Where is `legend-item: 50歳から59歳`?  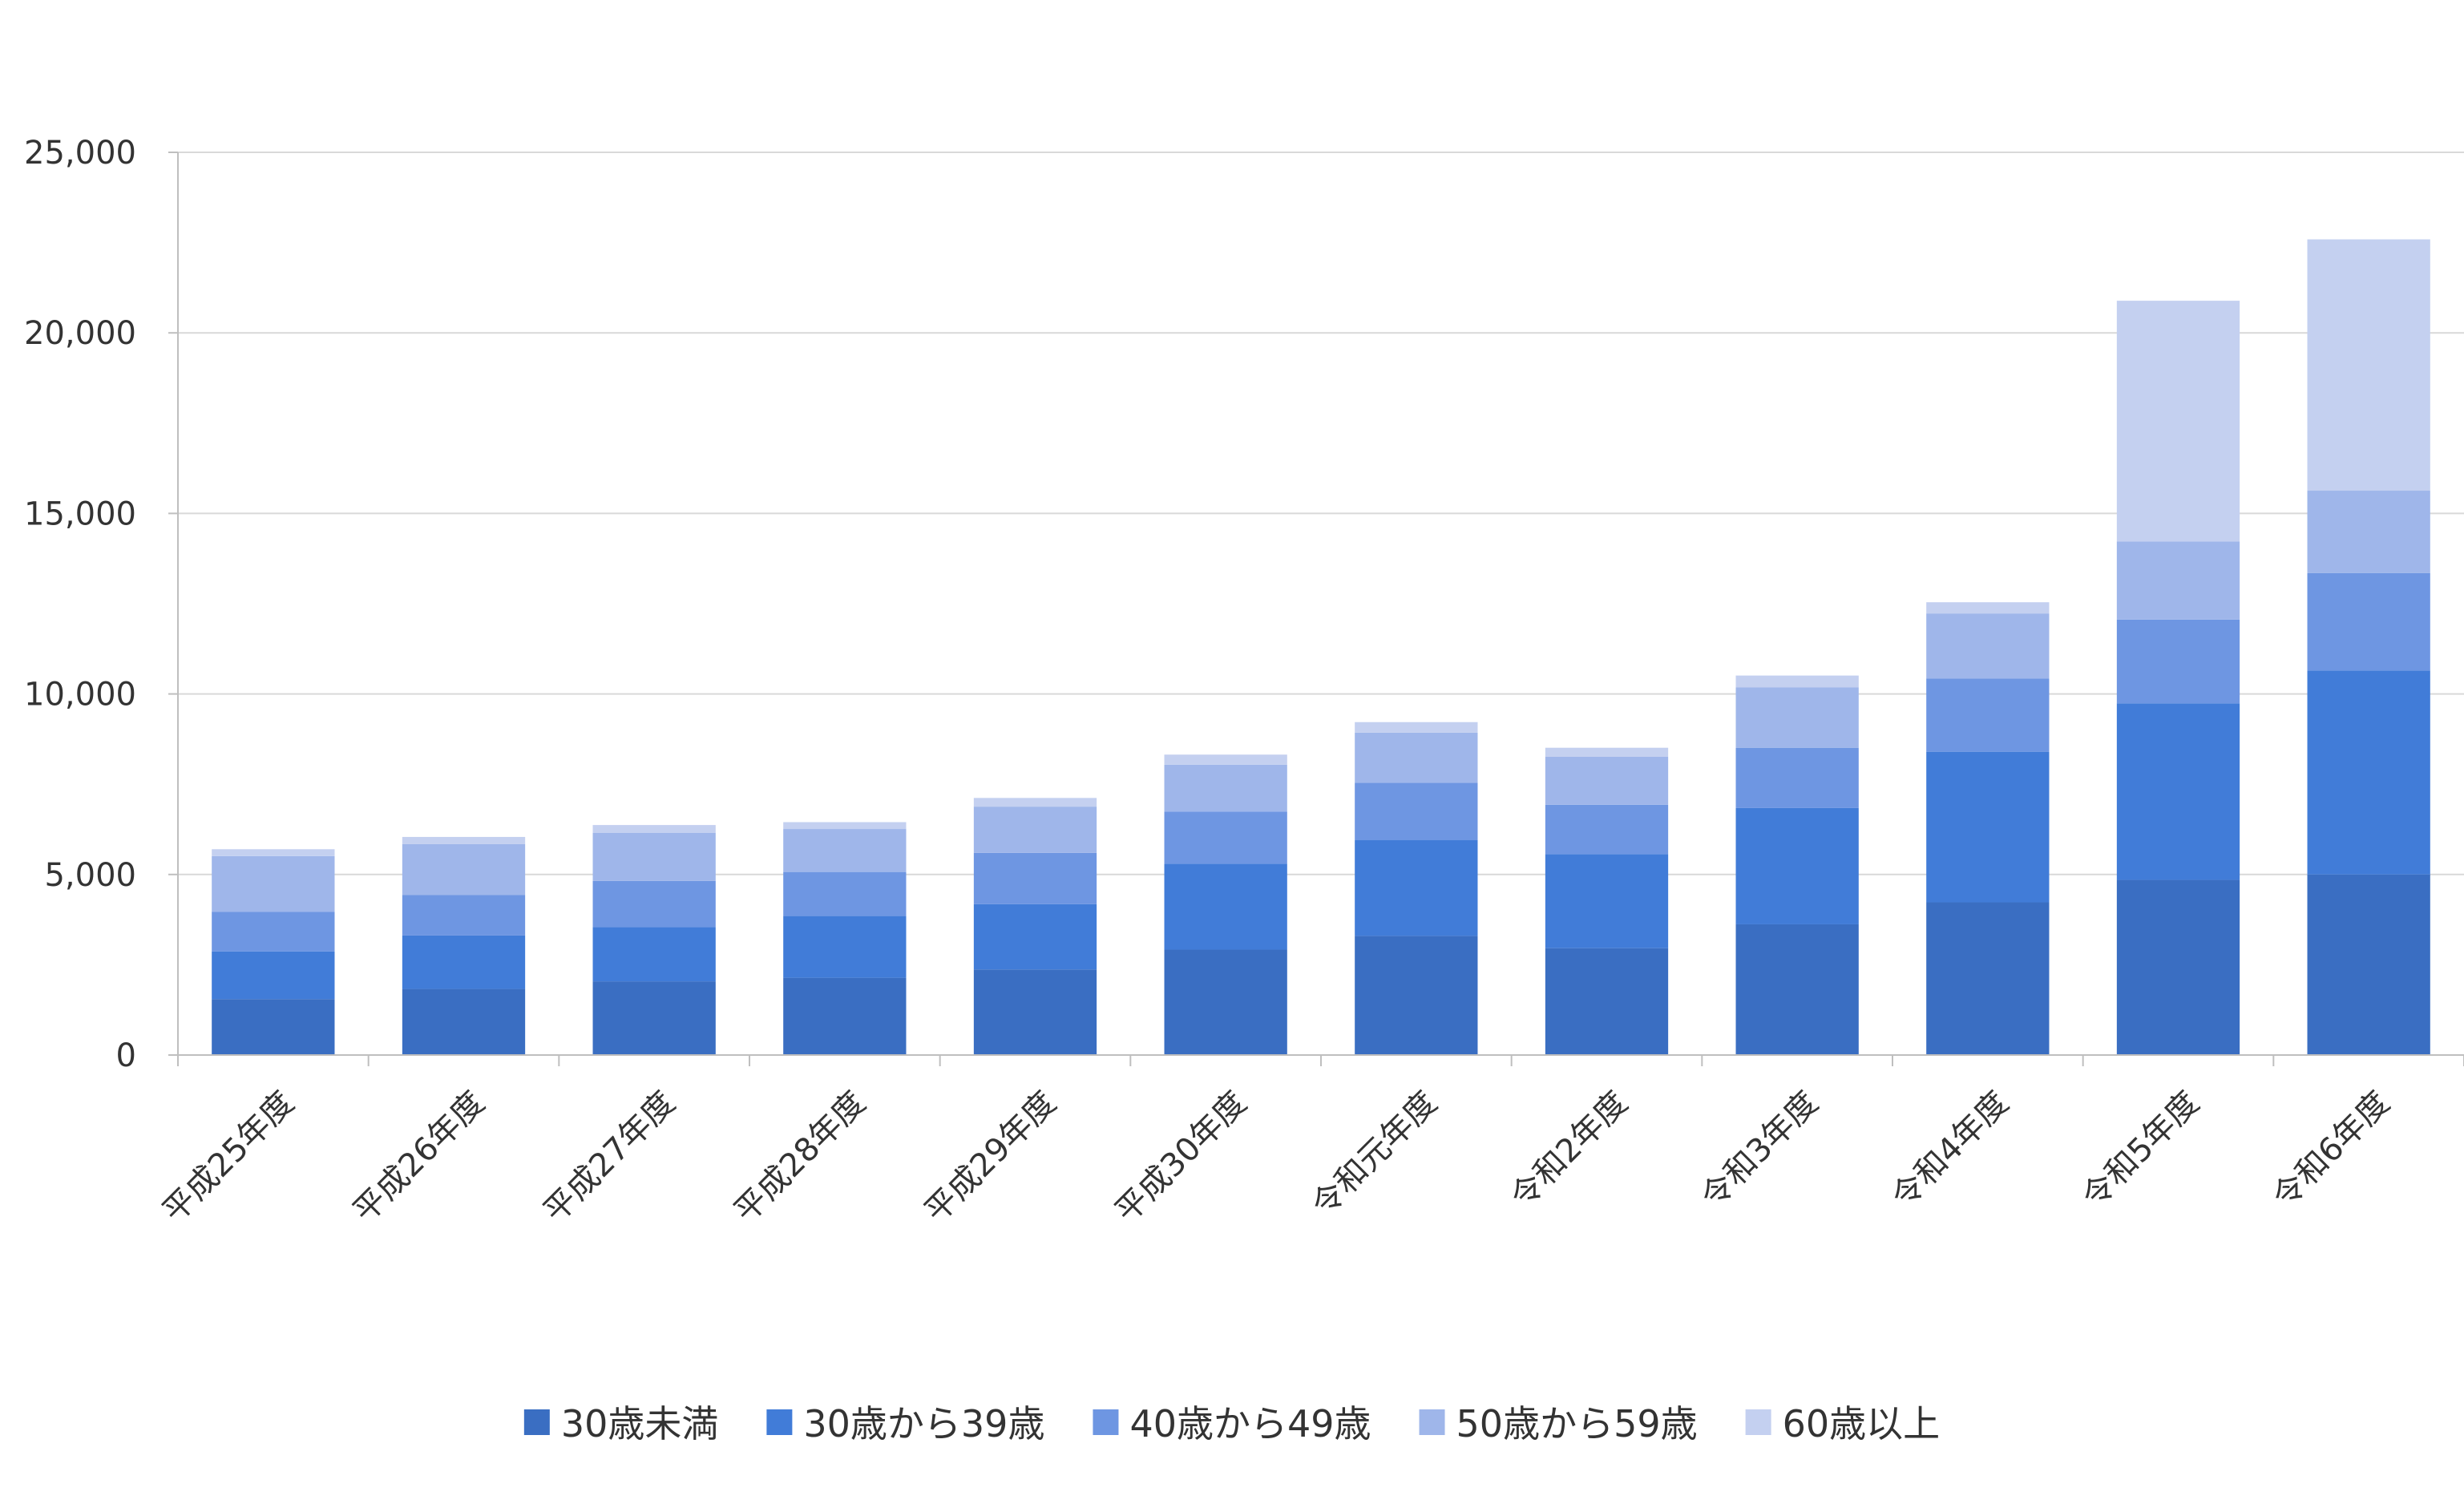
legend-item: 50歳から59歳 is located at coordinates (1559, 1424).